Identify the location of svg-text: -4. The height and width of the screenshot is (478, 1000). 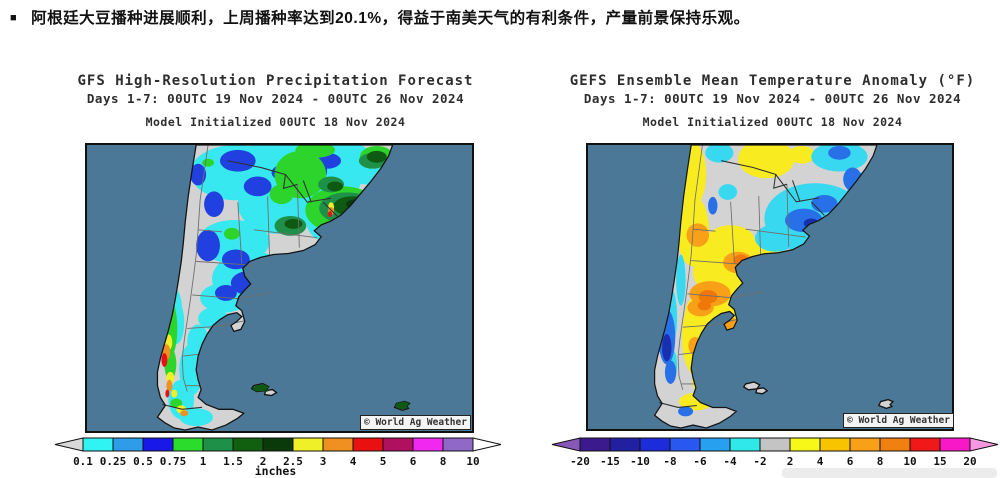
(730, 461).